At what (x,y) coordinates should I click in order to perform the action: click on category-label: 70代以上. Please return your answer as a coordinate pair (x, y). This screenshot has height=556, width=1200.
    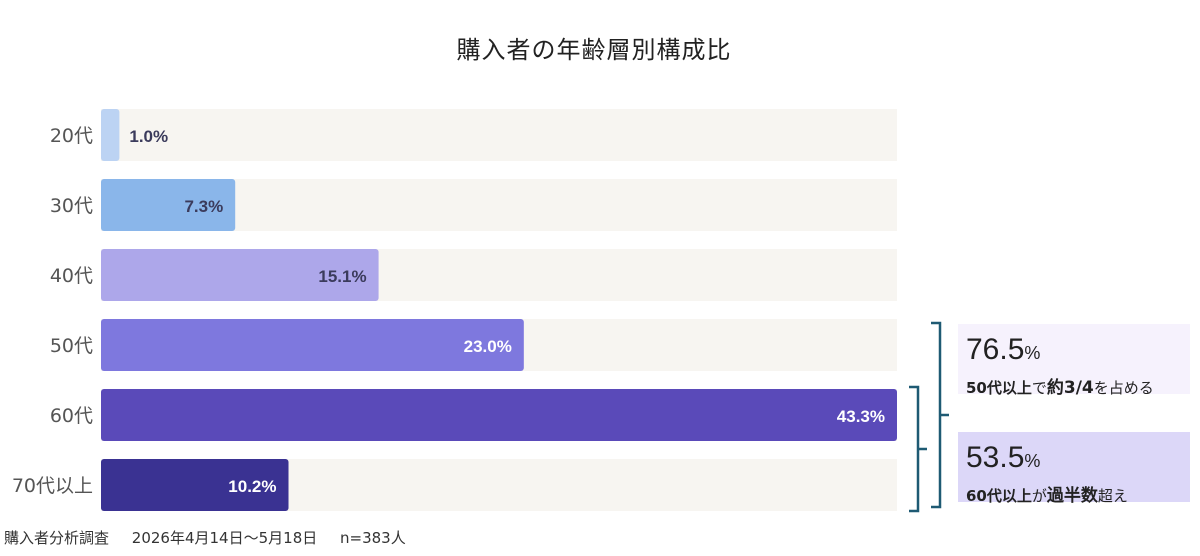
    Looking at the image, I should click on (52, 486).